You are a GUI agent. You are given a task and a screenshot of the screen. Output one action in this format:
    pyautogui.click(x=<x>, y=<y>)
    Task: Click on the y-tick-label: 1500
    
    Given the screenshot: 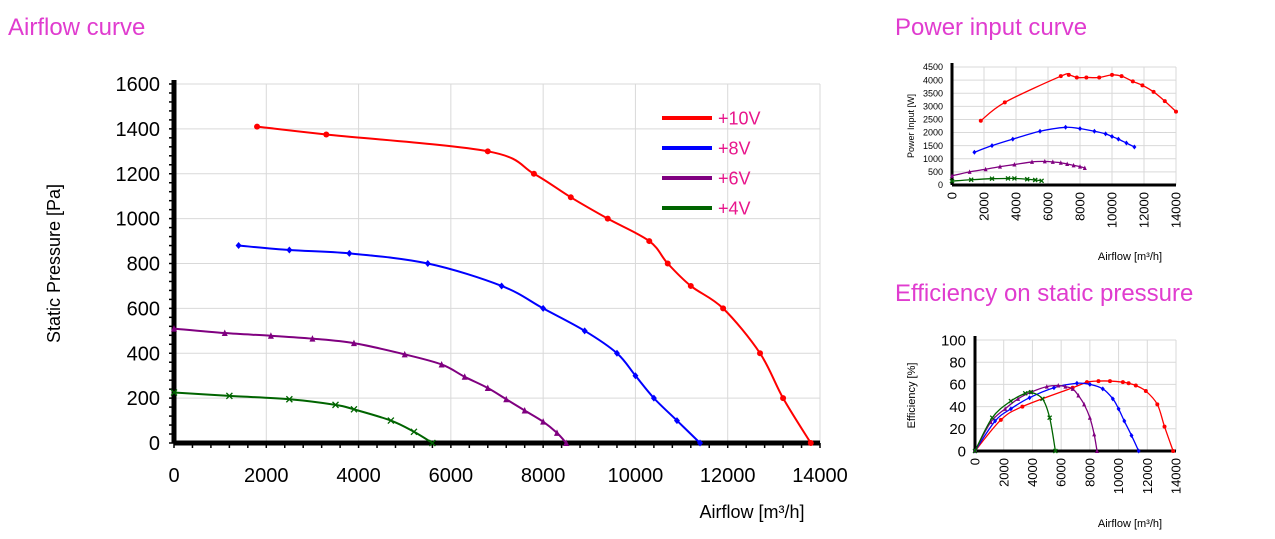 What is the action you would take?
    pyautogui.click(x=933, y=146)
    